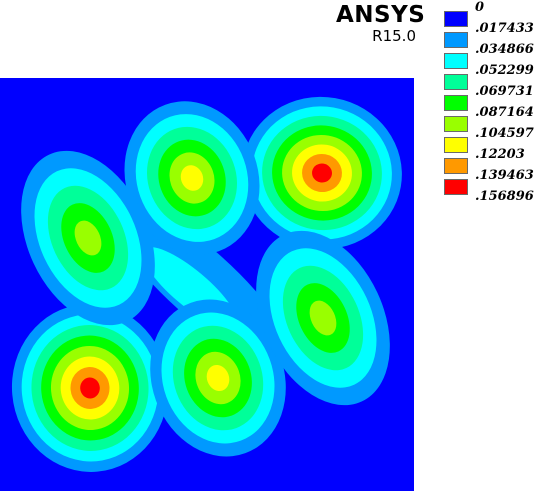 This screenshot has width=538, height=496. Describe the element at coordinates (504, 91) in the screenshot. I see `legend-label-5: .069731` at that location.